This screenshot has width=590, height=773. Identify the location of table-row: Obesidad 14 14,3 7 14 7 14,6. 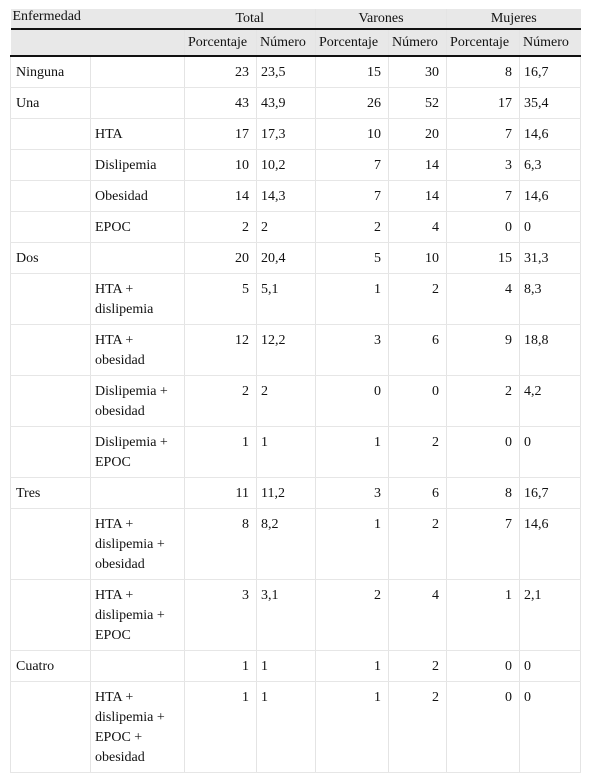
(296, 196).